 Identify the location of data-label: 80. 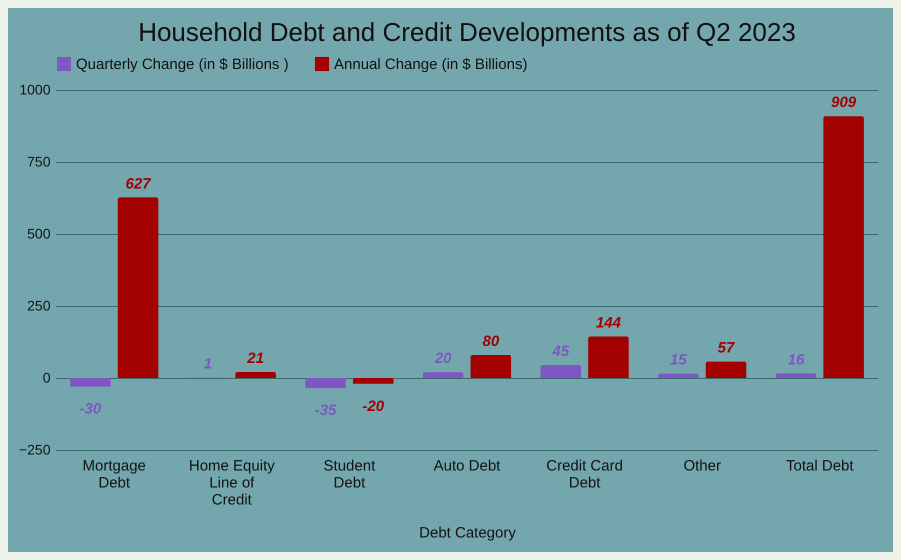
(491, 341).